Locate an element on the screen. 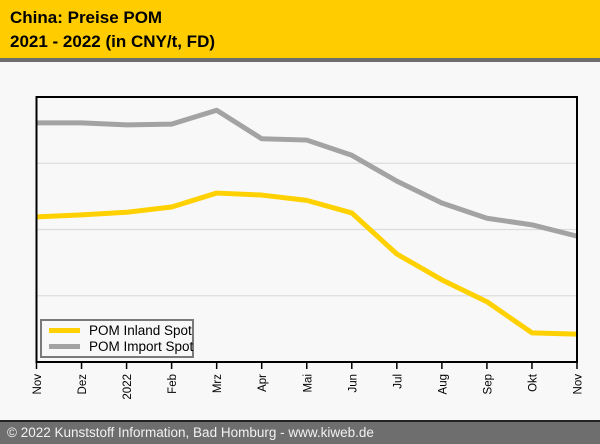 Image resolution: width=600 pixels, height=444 pixels. legend-label-import: POM Import Spot is located at coordinates (141, 347).